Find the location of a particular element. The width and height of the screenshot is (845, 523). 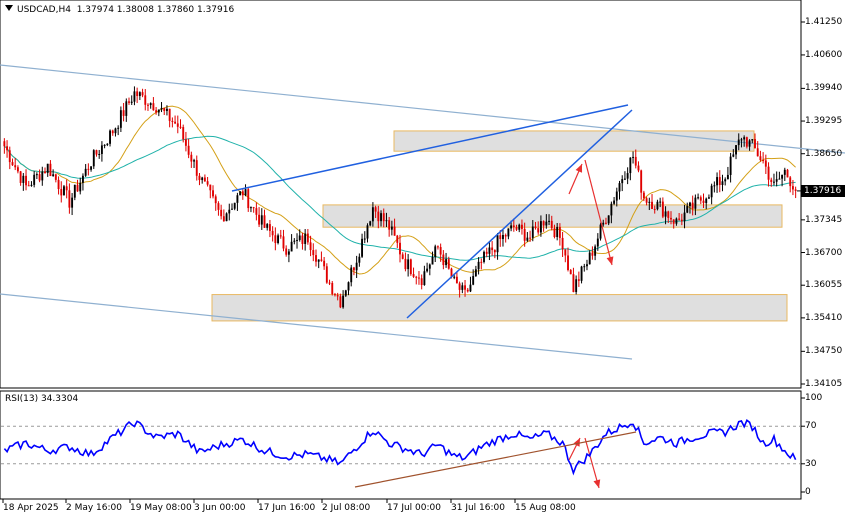

time-tick-label: 31 Jul 16:00 is located at coordinates (478, 508).